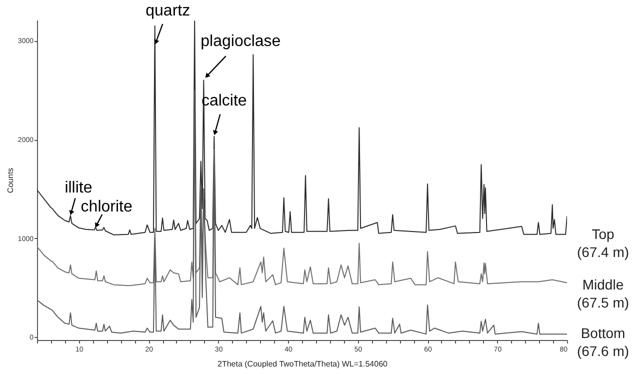 The height and width of the screenshot is (374, 636). Describe the element at coordinates (240, 41) in the screenshot. I see `annotation: plagioclase` at that location.